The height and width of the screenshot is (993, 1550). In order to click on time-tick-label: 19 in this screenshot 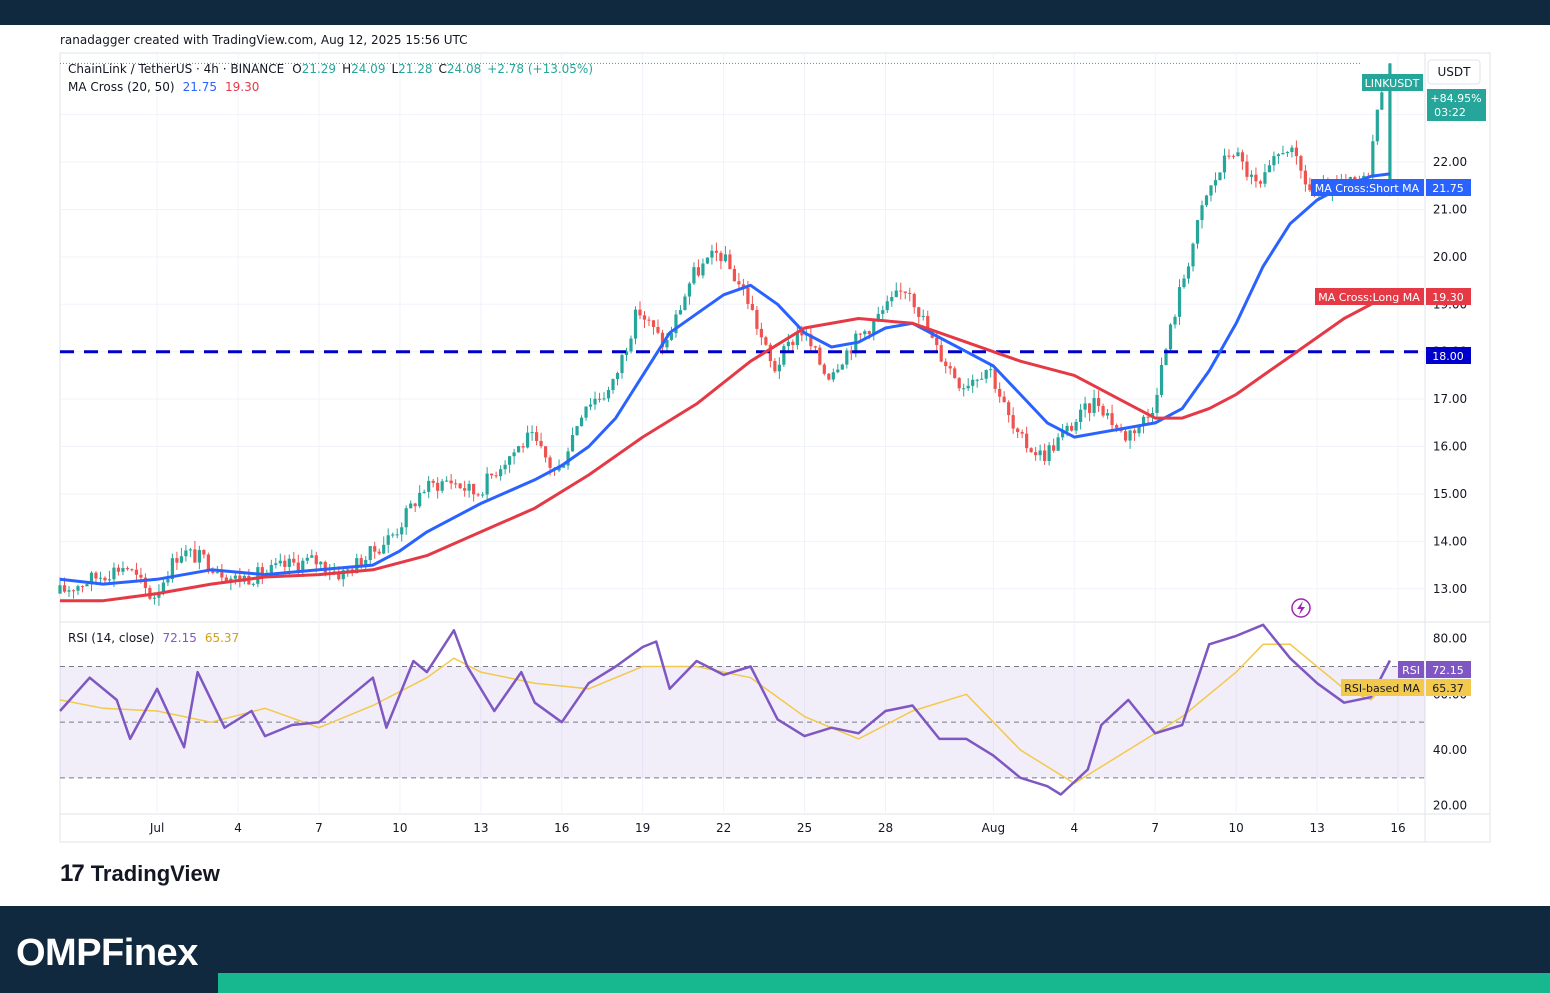, I will do `click(642, 828)`.